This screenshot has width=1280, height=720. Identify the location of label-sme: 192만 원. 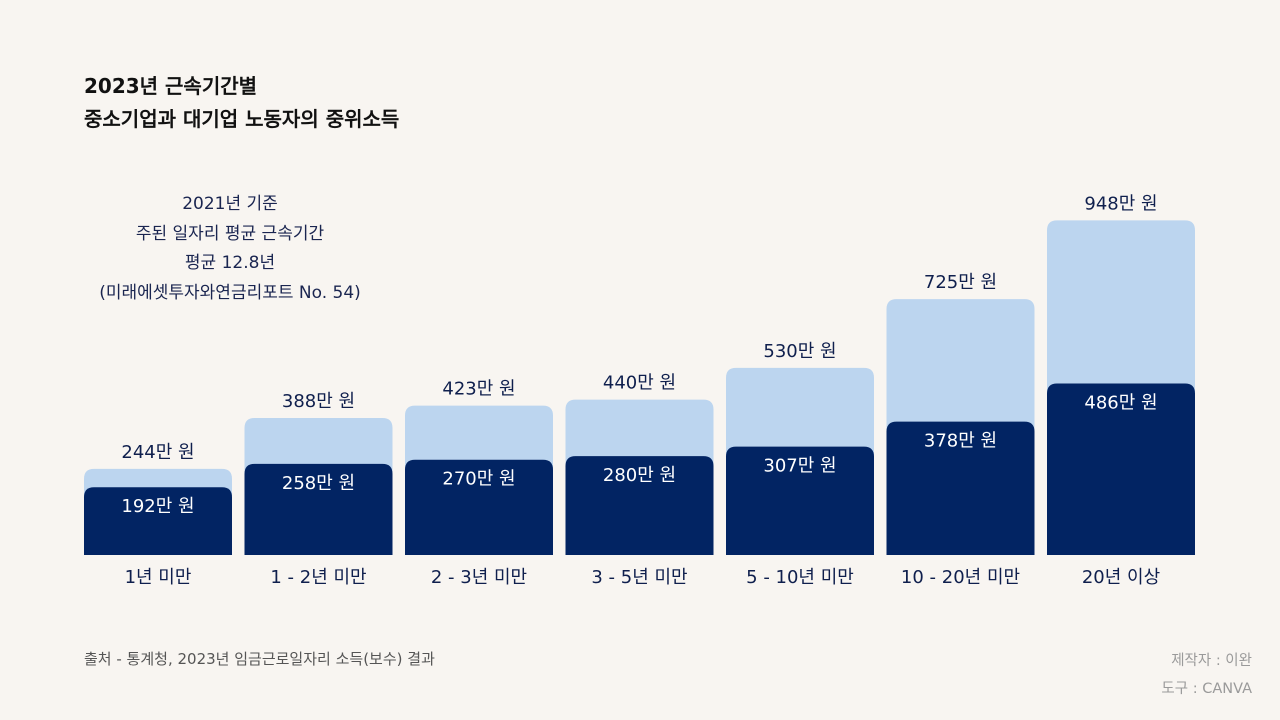
(157, 506).